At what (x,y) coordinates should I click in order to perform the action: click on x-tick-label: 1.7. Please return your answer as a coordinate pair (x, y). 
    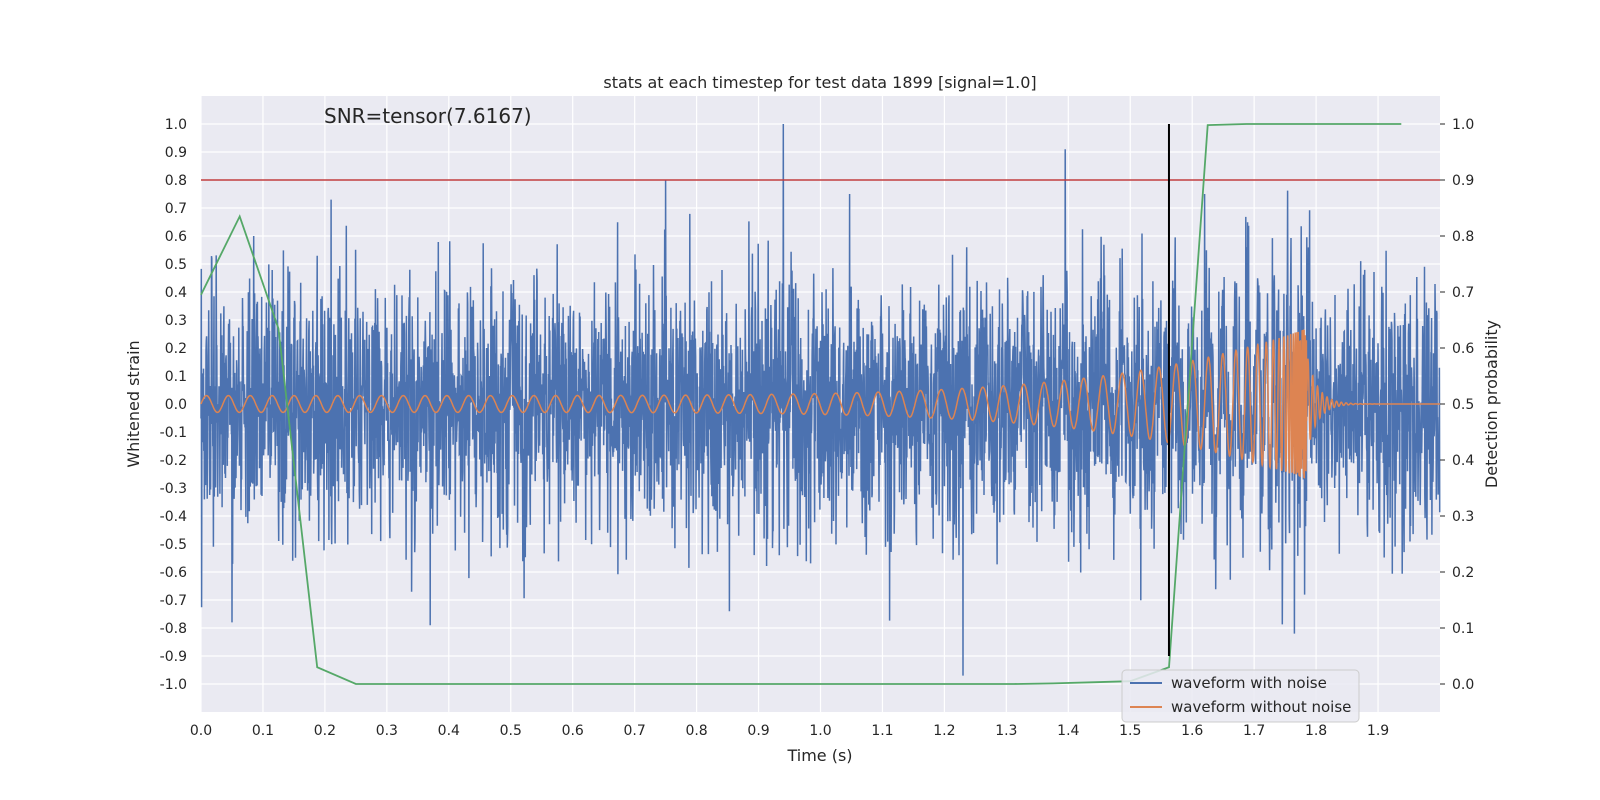
    Looking at the image, I should click on (1254, 731).